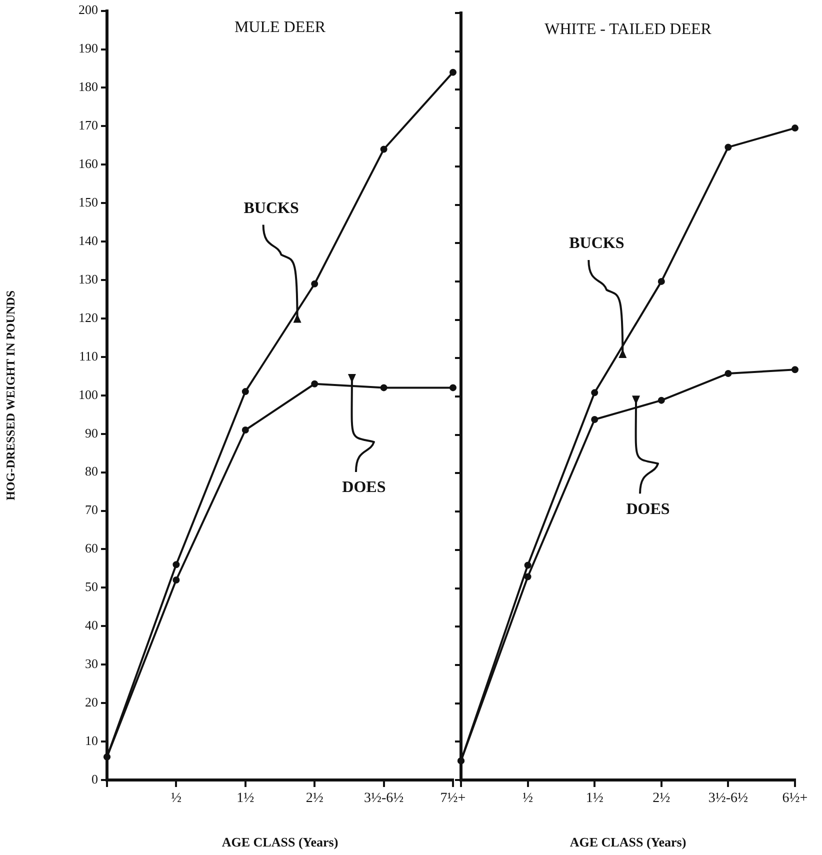  What do you see at coordinates (91, 510) in the screenshot?
I see `y-tick-label: 70` at bounding box center [91, 510].